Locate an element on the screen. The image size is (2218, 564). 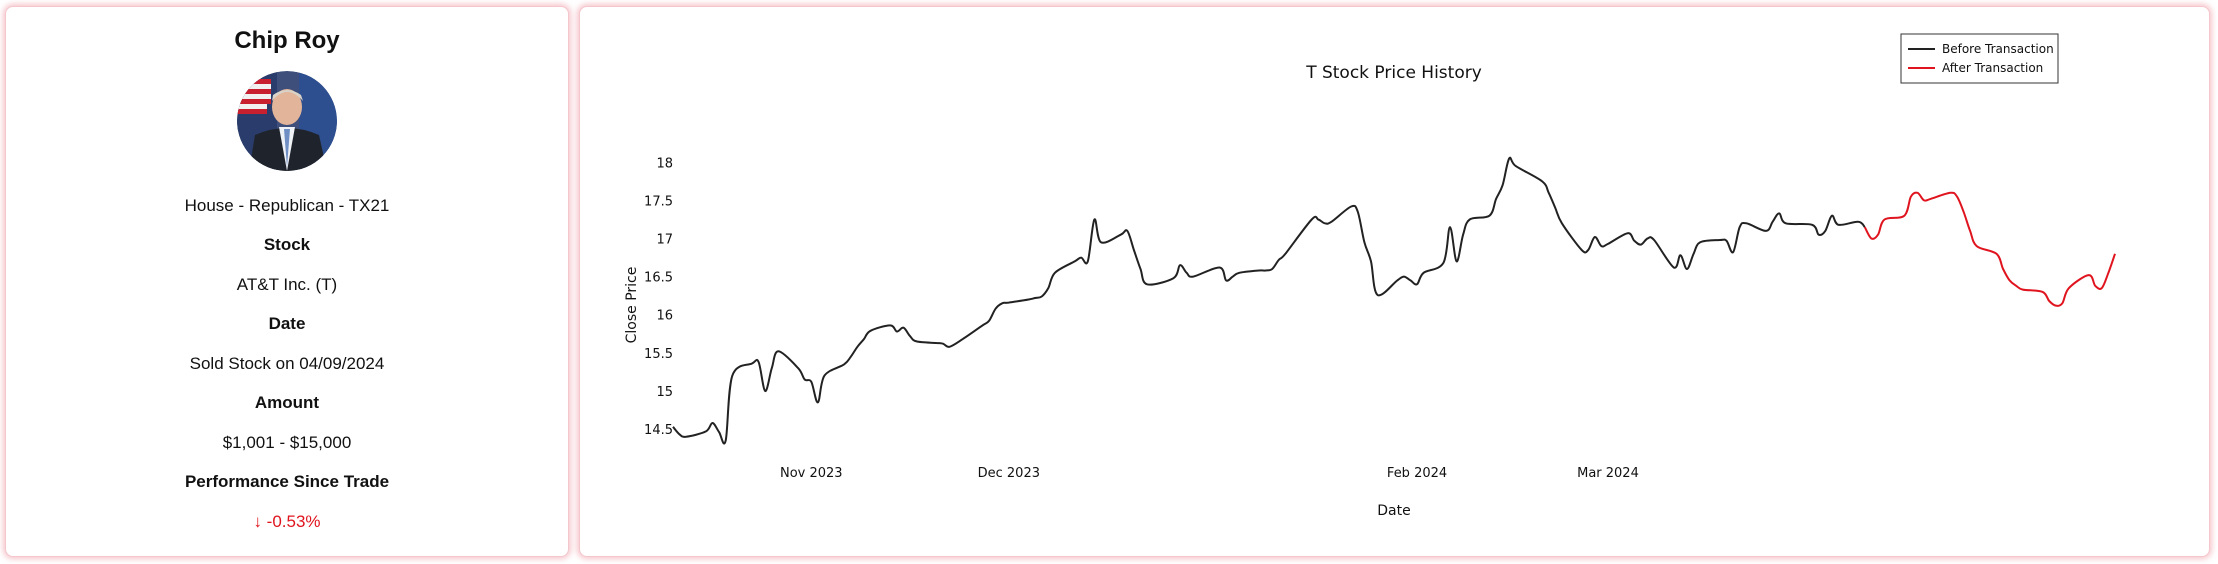
y-axis-label: Close Price is located at coordinates (632, 305).